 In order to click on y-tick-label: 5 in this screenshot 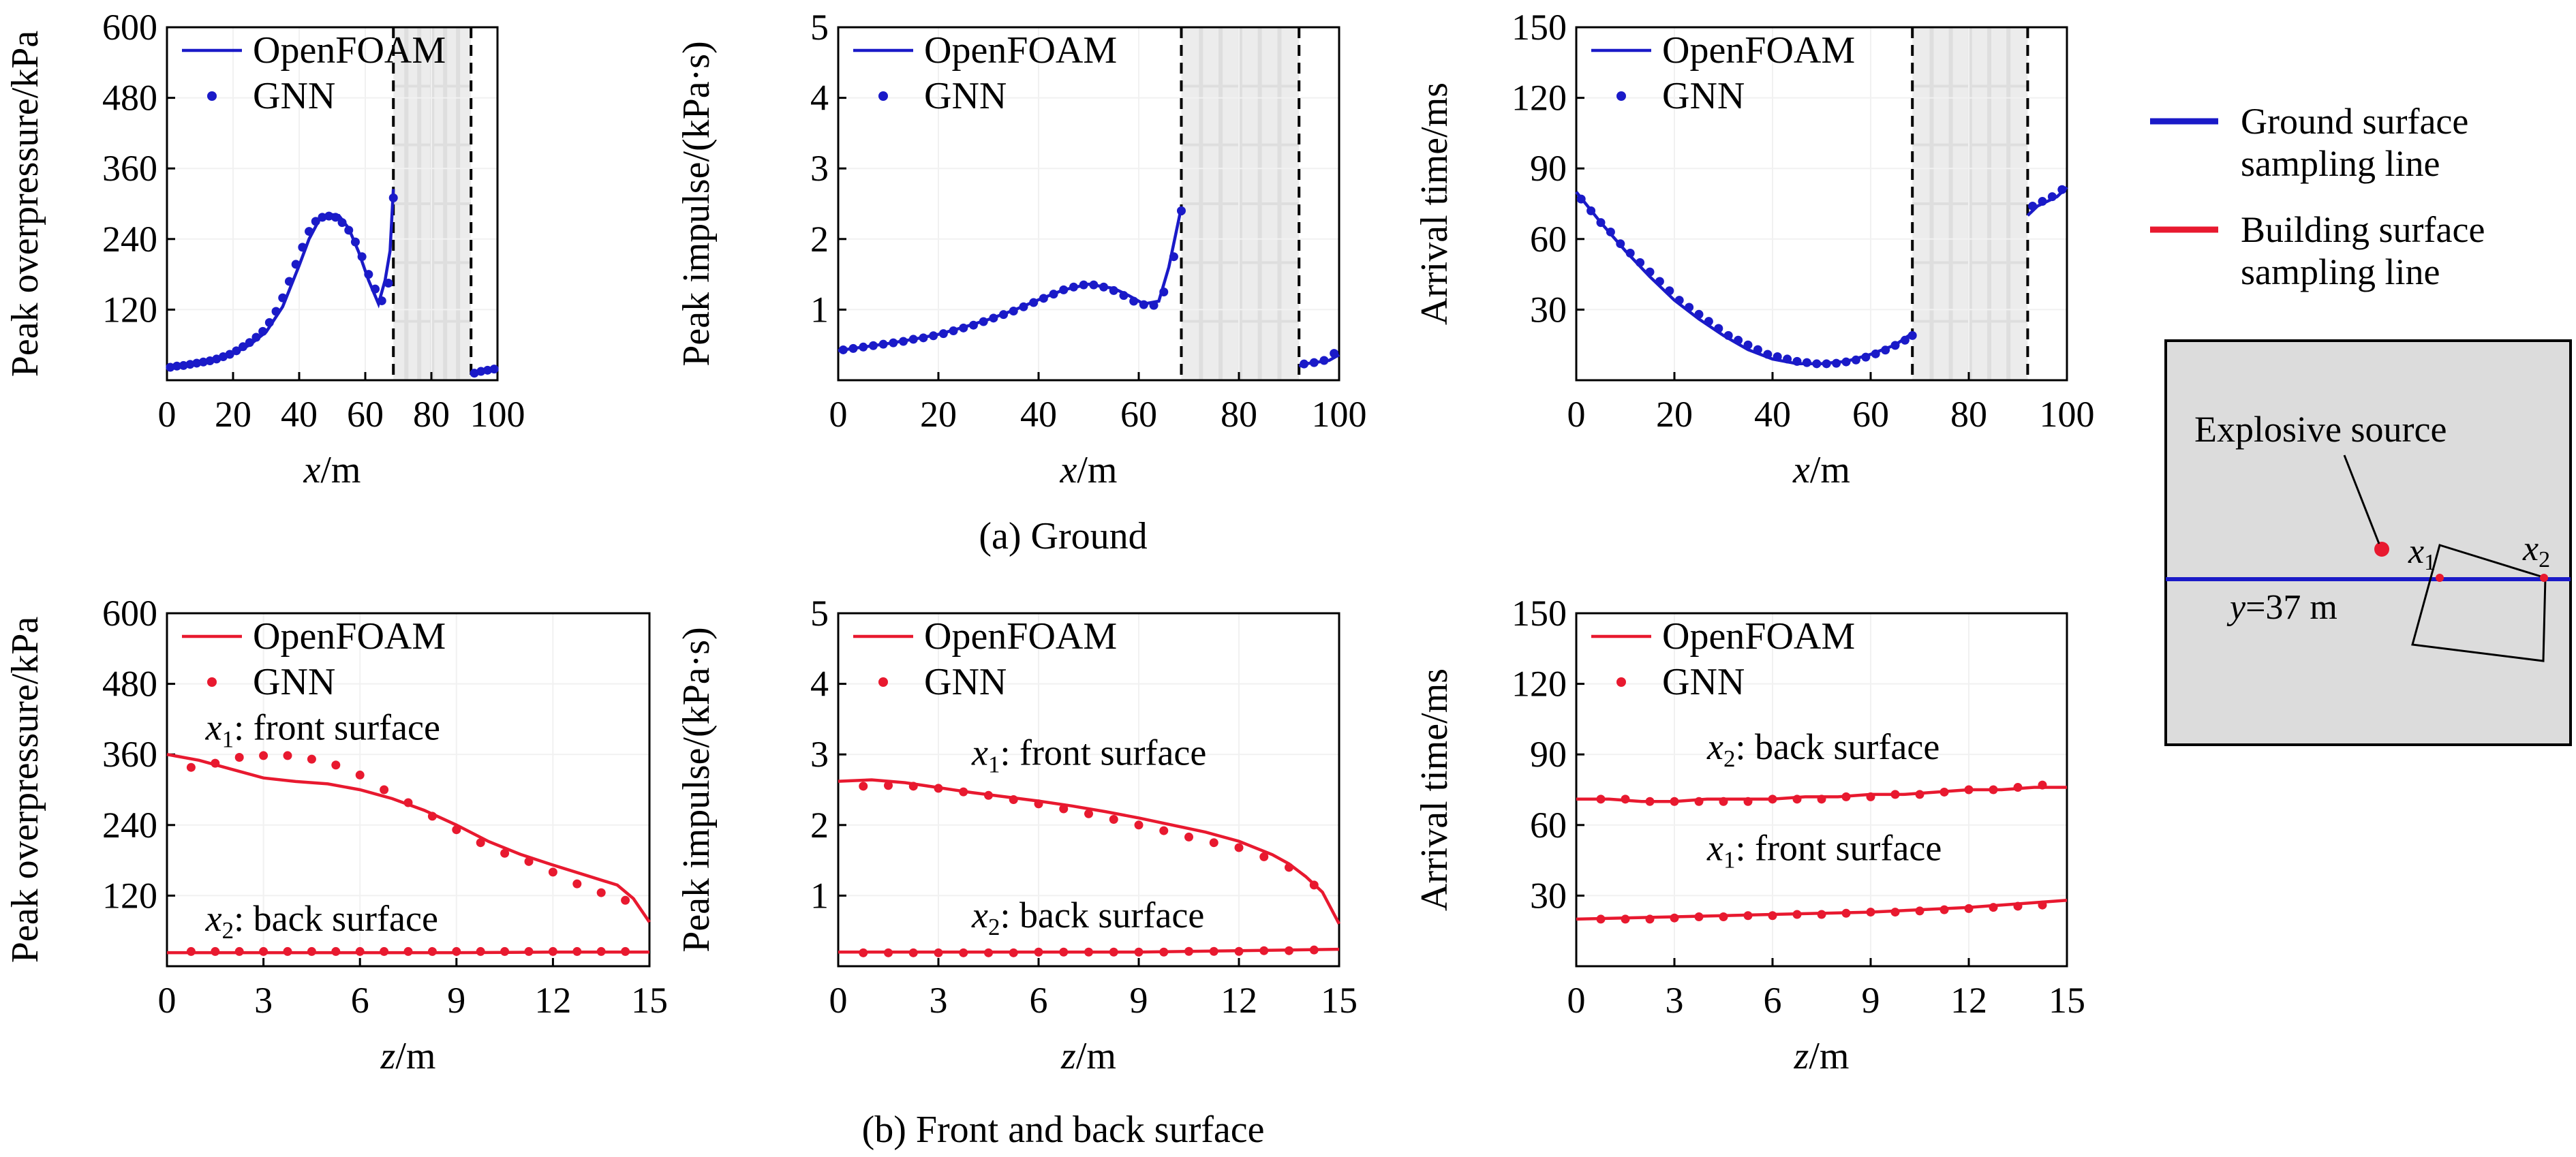, I will do `click(819, 613)`.